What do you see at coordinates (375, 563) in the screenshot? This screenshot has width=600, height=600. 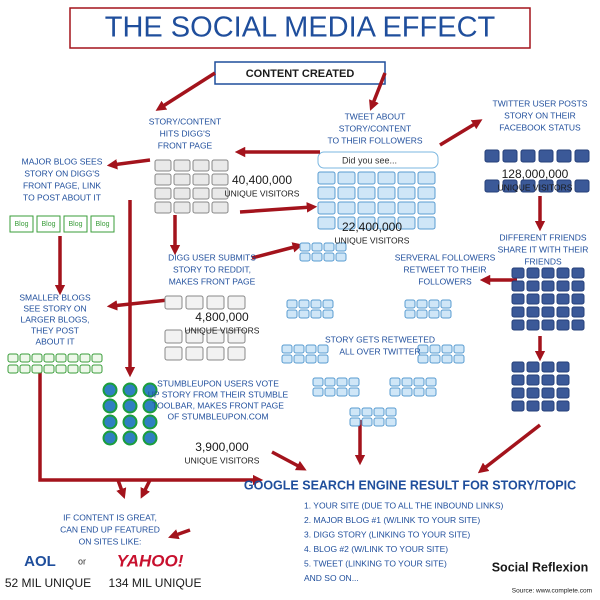 I see `google-item: 5. TWEET (LINKING TO YOUR SITE)` at bounding box center [375, 563].